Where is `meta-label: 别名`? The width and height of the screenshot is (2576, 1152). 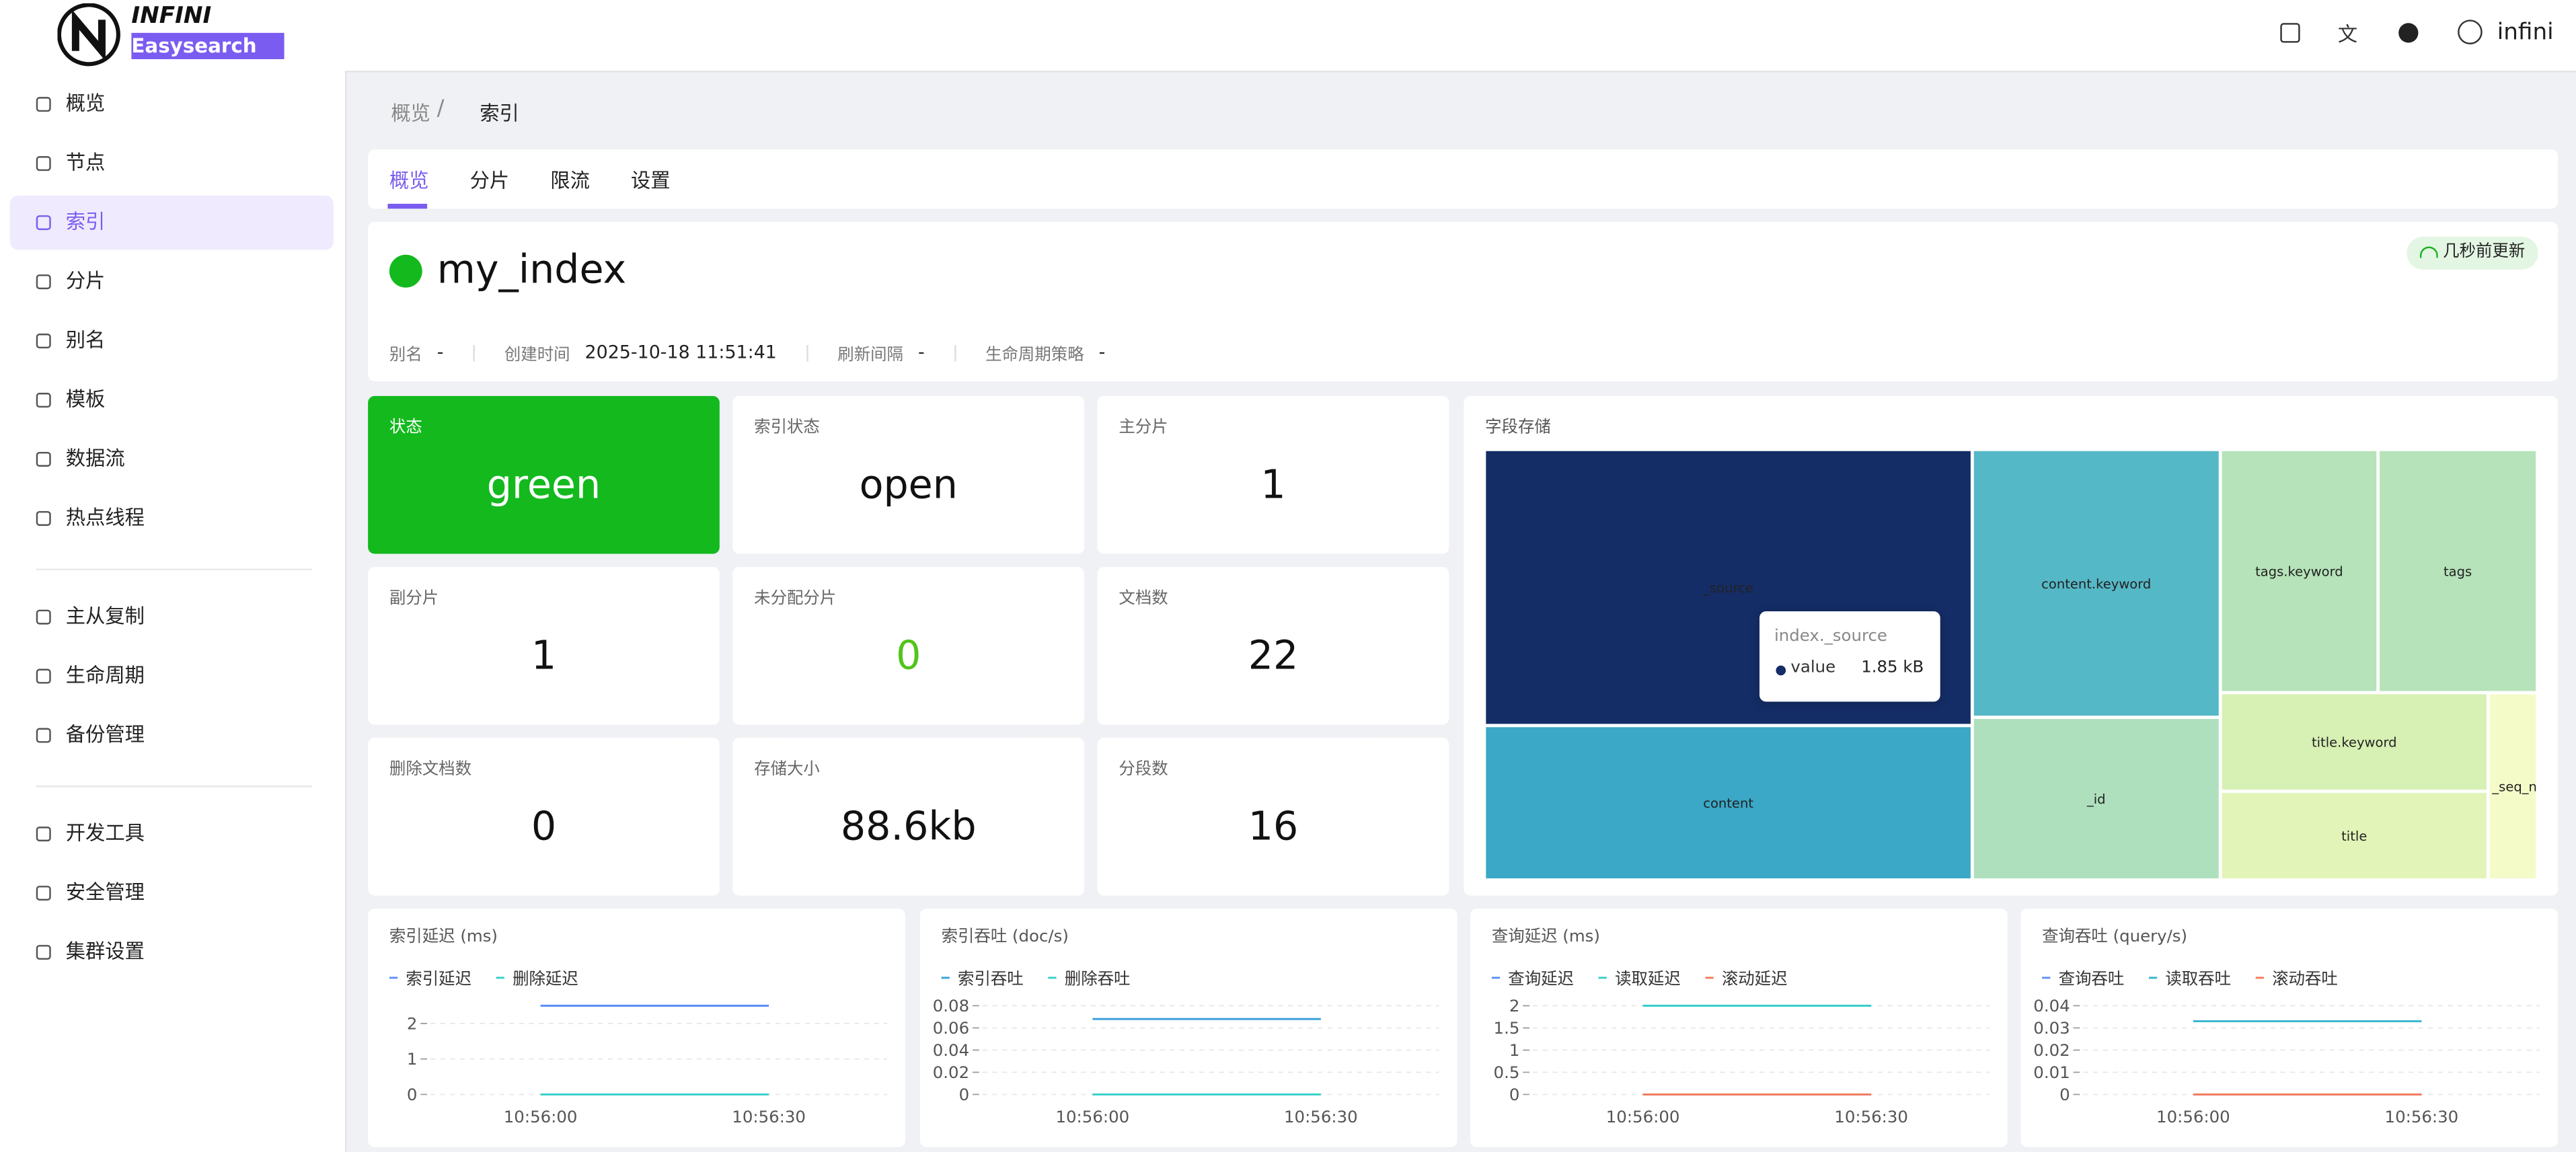
meta-label: 别名 is located at coordinates (405, 352).